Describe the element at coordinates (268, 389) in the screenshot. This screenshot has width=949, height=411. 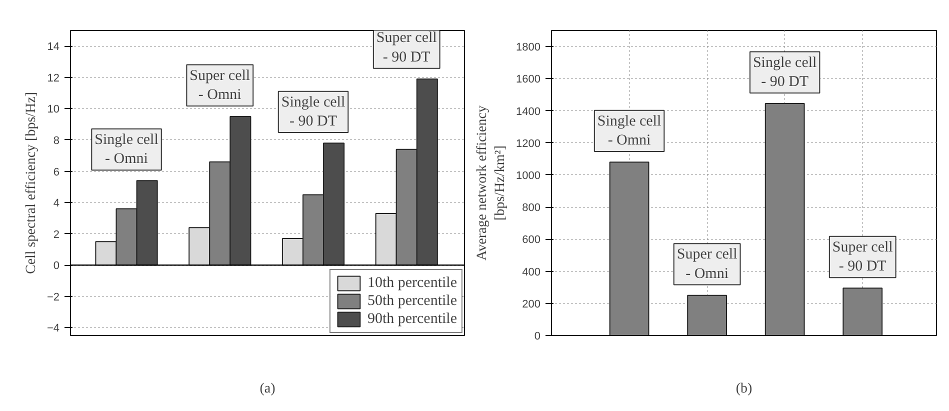
I see `x-axis-title: (a)` at that location.